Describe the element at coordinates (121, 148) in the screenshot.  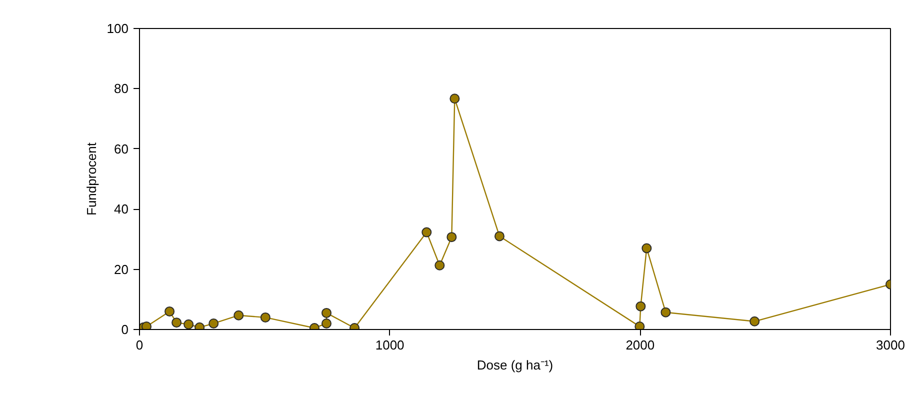
I see `y-tick-label: 60` at that location.